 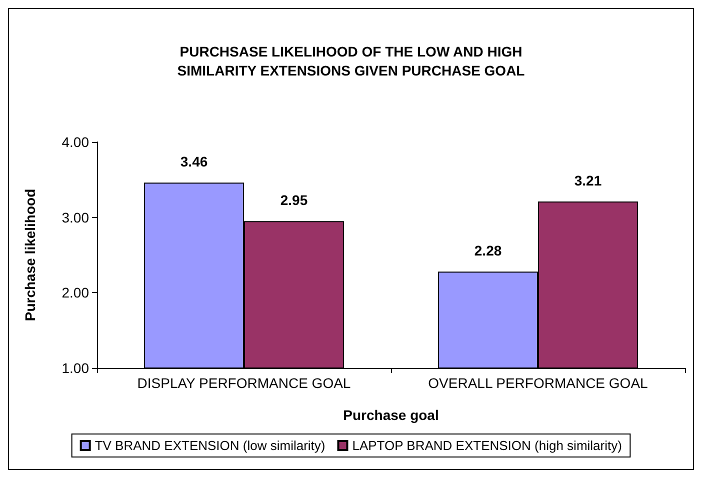 What do you see at coordinates (76, 217) in the screenshot?
I see `y-tick-label: 3.00` at bounding box center [76, 217].